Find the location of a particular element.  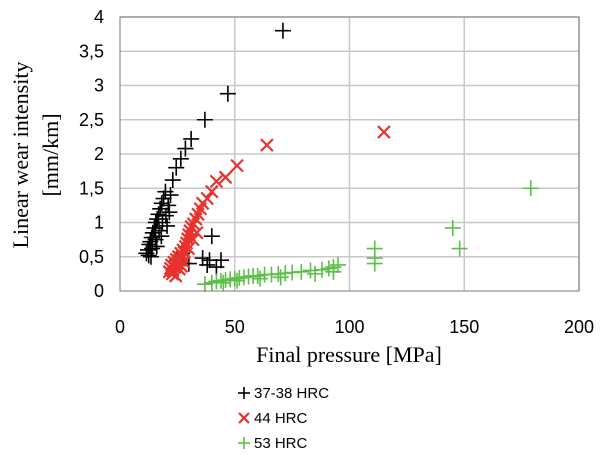

x-tick-labels: 0 50 100 150 200 is located at coordinates (354, 327).